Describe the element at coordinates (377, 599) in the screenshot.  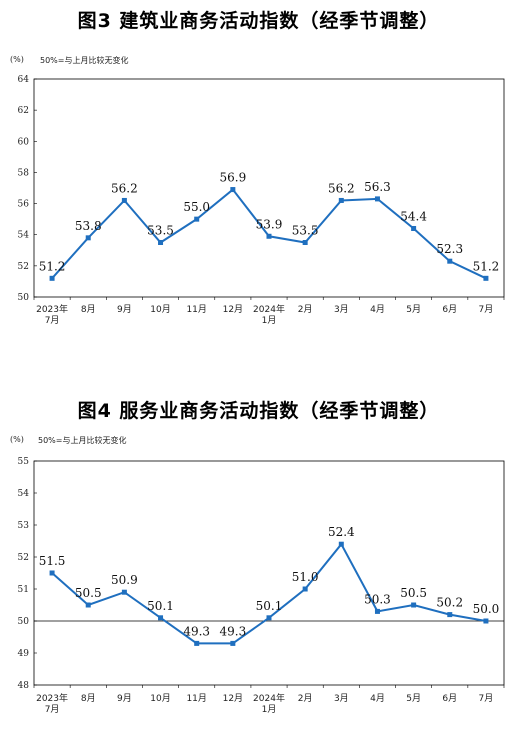
I see `data-label: 50.3` at that location.